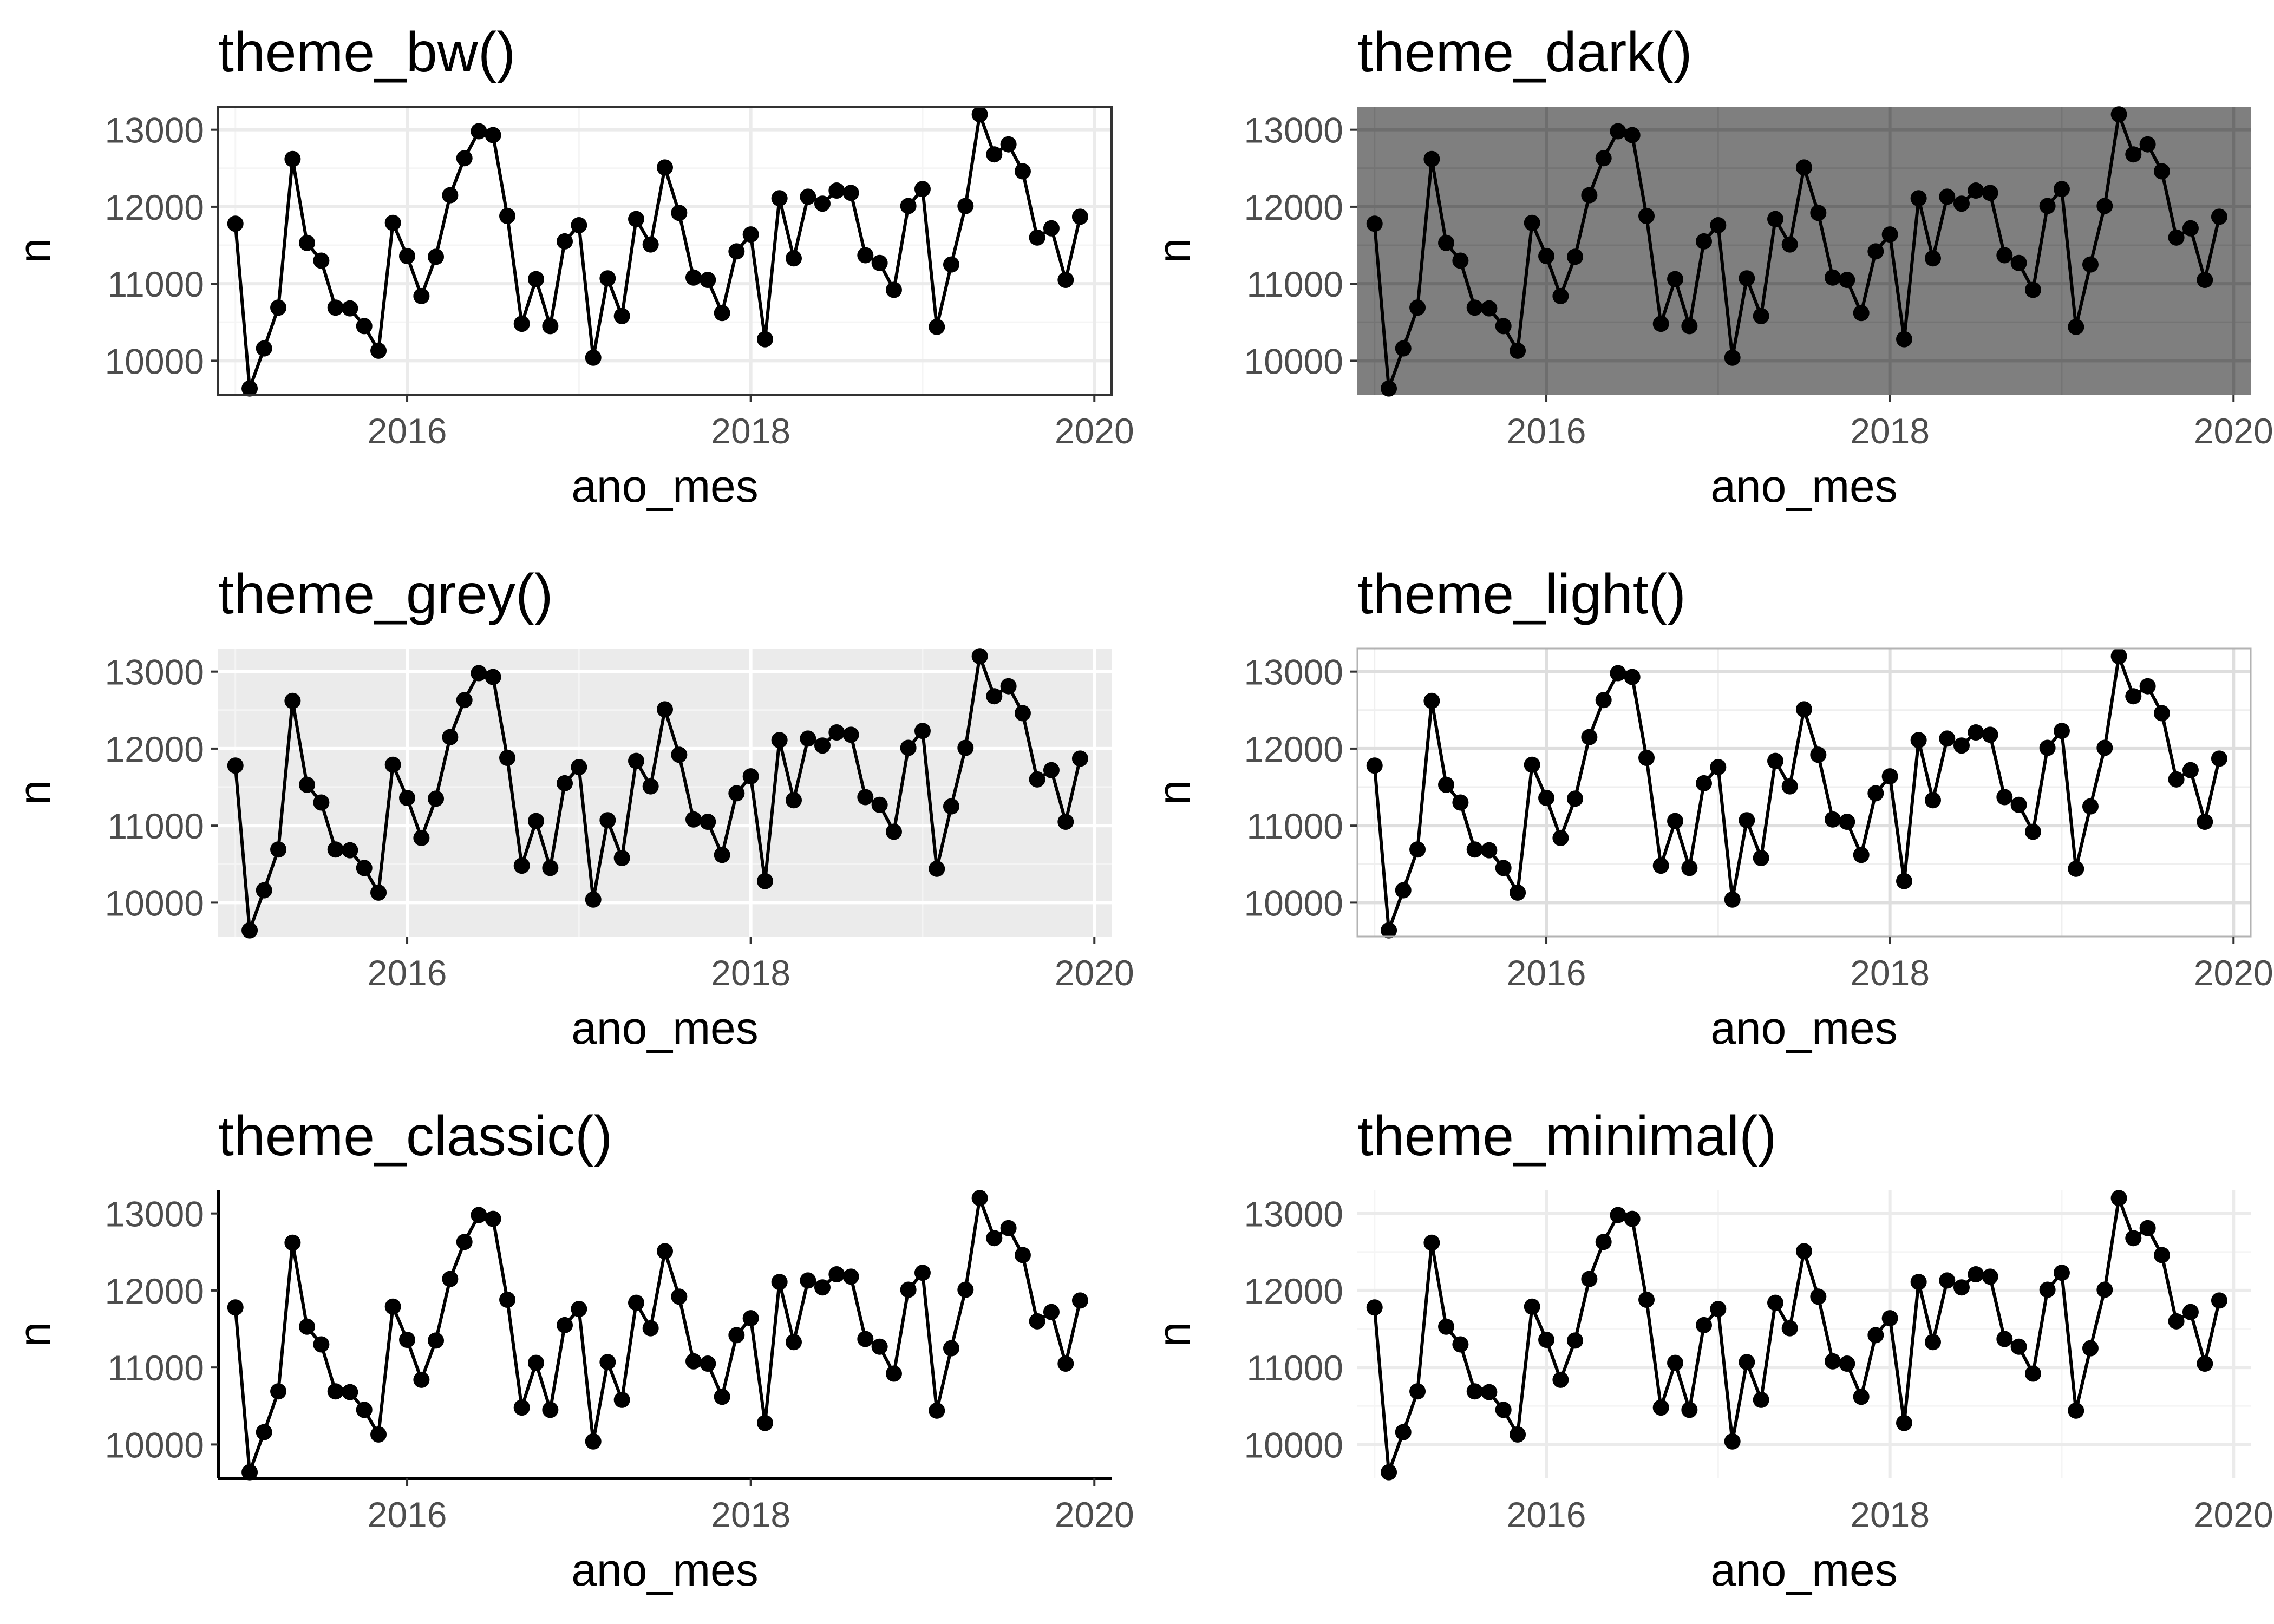 Image resolution: width=2274 pixels, height=1624 pixels. What do you see at coordinates (1804, 792) in the screenshot?
I see `panel-border` at bounding box center [1804, 792].